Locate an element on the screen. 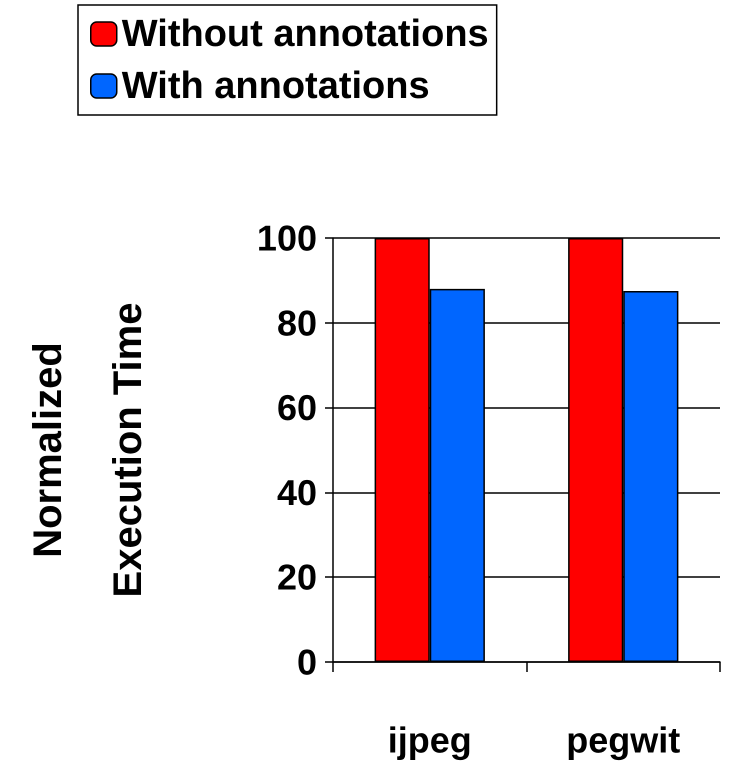  y-tick-label: 40 is located at coordinates (296, 492).